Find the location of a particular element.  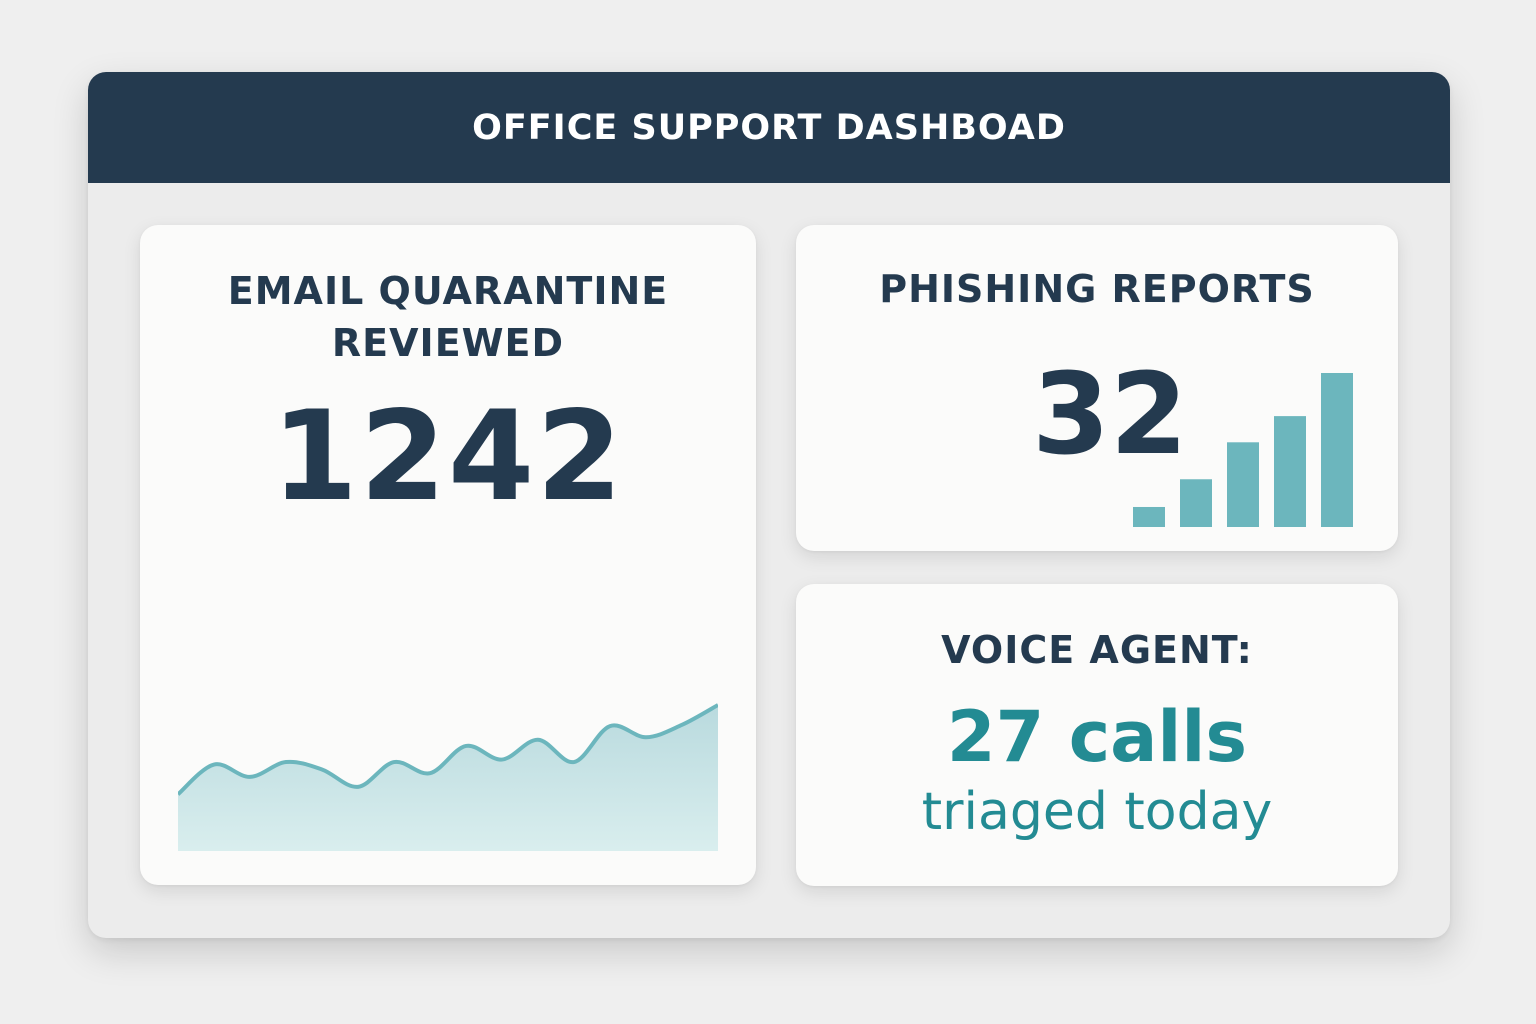

page-title: OFFICE SUPPORT DASHBOAD is located at coordinates (769, 127).